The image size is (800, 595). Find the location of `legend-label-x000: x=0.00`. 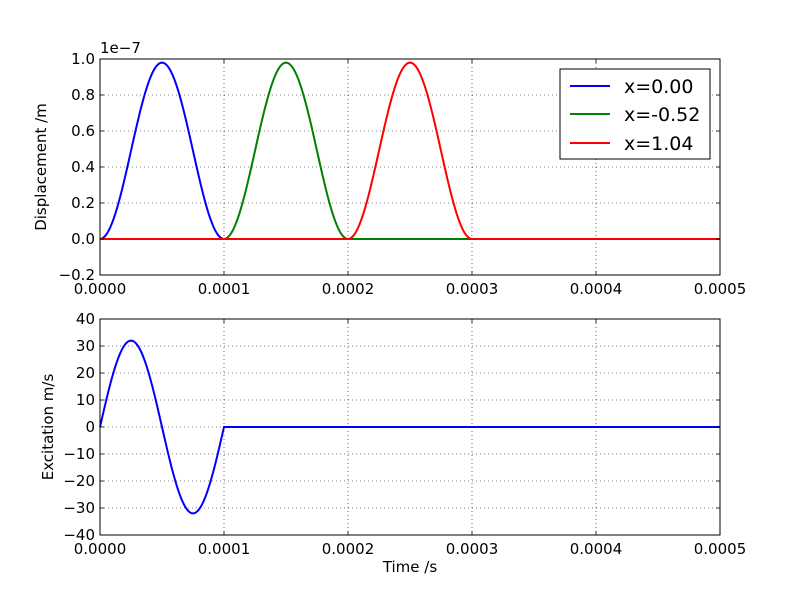

legend-label-x000: x=0.00 is located at coordinates (658, 87).